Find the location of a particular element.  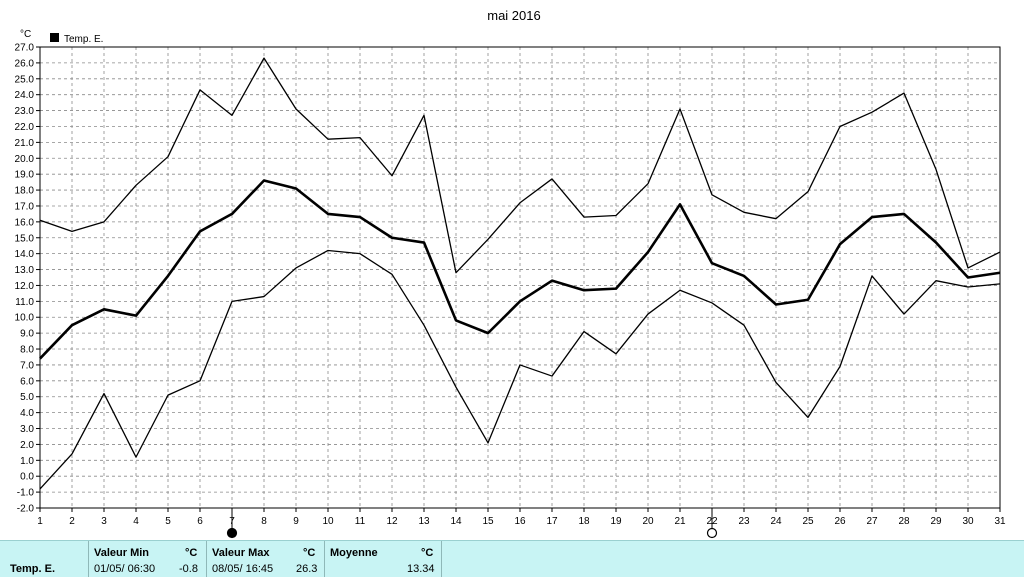

y-tick-label: 27.0 is located at coordinates (25, 48).